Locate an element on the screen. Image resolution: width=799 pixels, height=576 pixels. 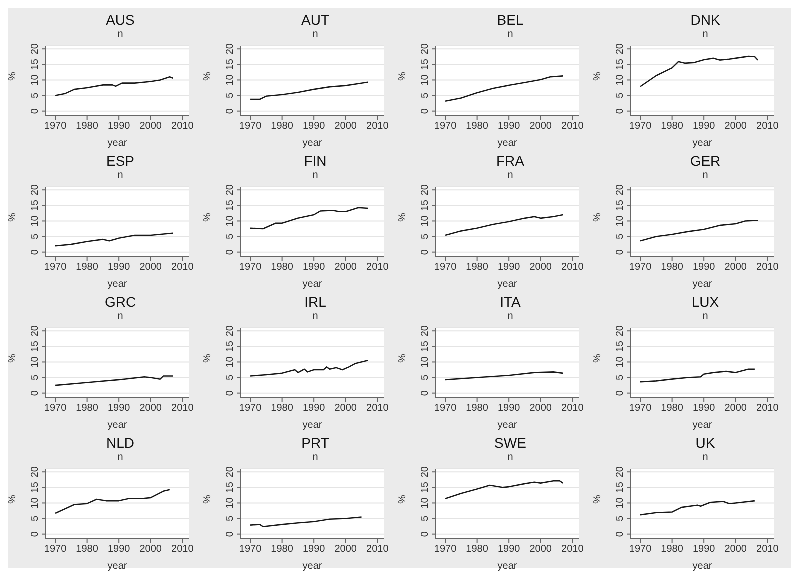
chart-title: PRT is located at coordinates (315, 443).